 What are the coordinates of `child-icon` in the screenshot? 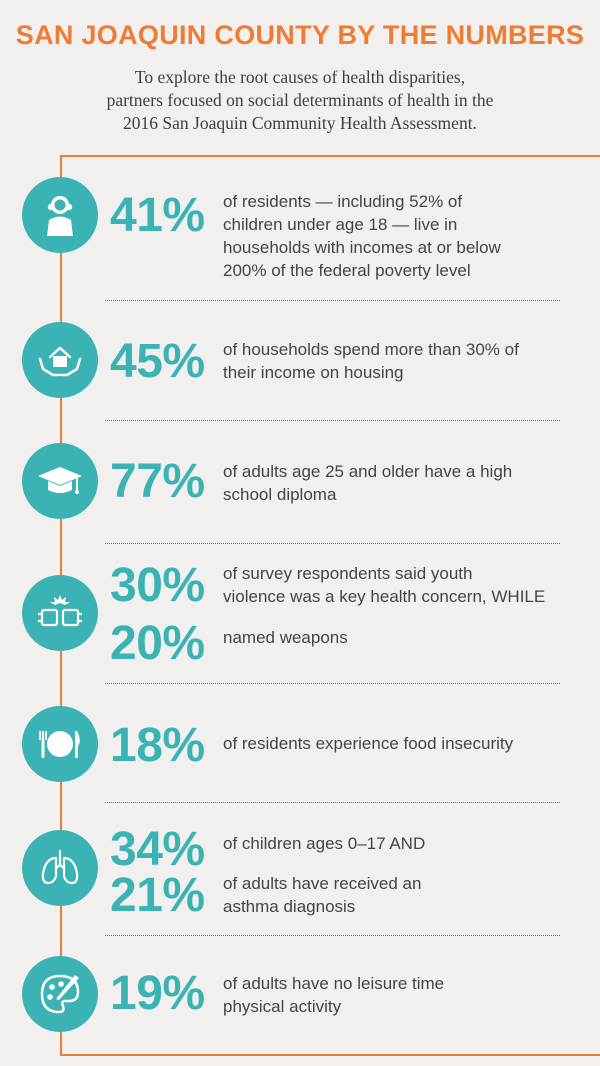 It's located at (60, 215).